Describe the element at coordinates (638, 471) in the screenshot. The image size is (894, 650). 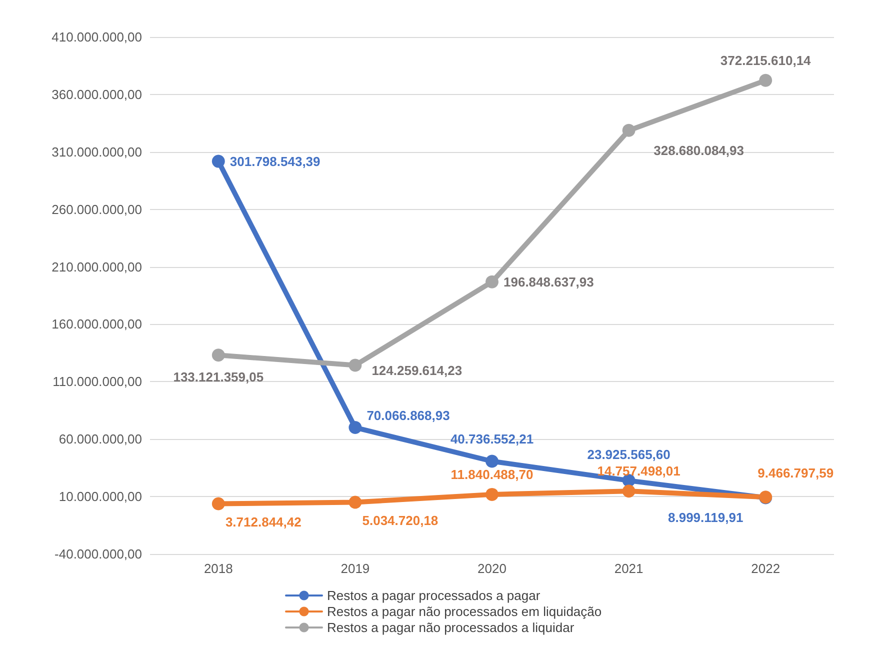
I see `data-label: 14.757.498,01` at that location.